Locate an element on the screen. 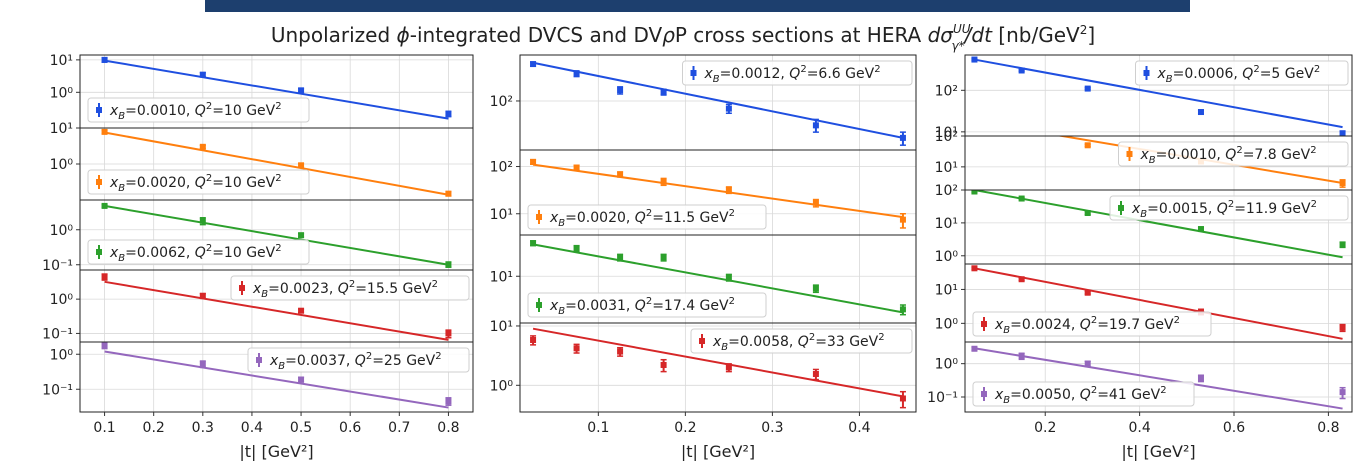 This screenshot has height=469, width=1361. legend-label: xB=0.0062, Q2=10 GeV2 is located at coordinates (195, 253).